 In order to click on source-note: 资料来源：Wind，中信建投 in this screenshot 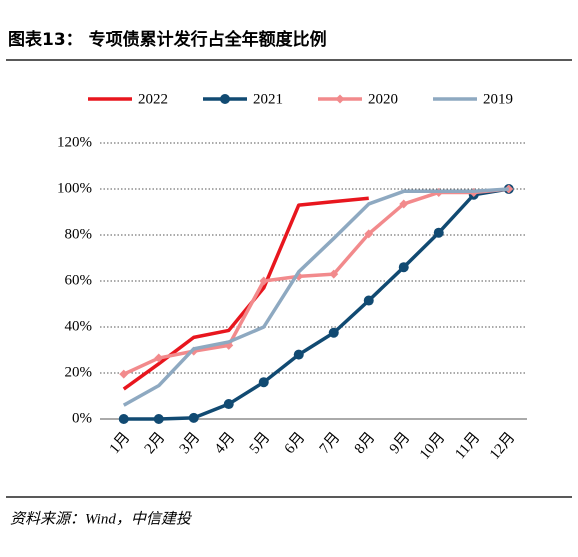, I will do `click(101, 518)`.